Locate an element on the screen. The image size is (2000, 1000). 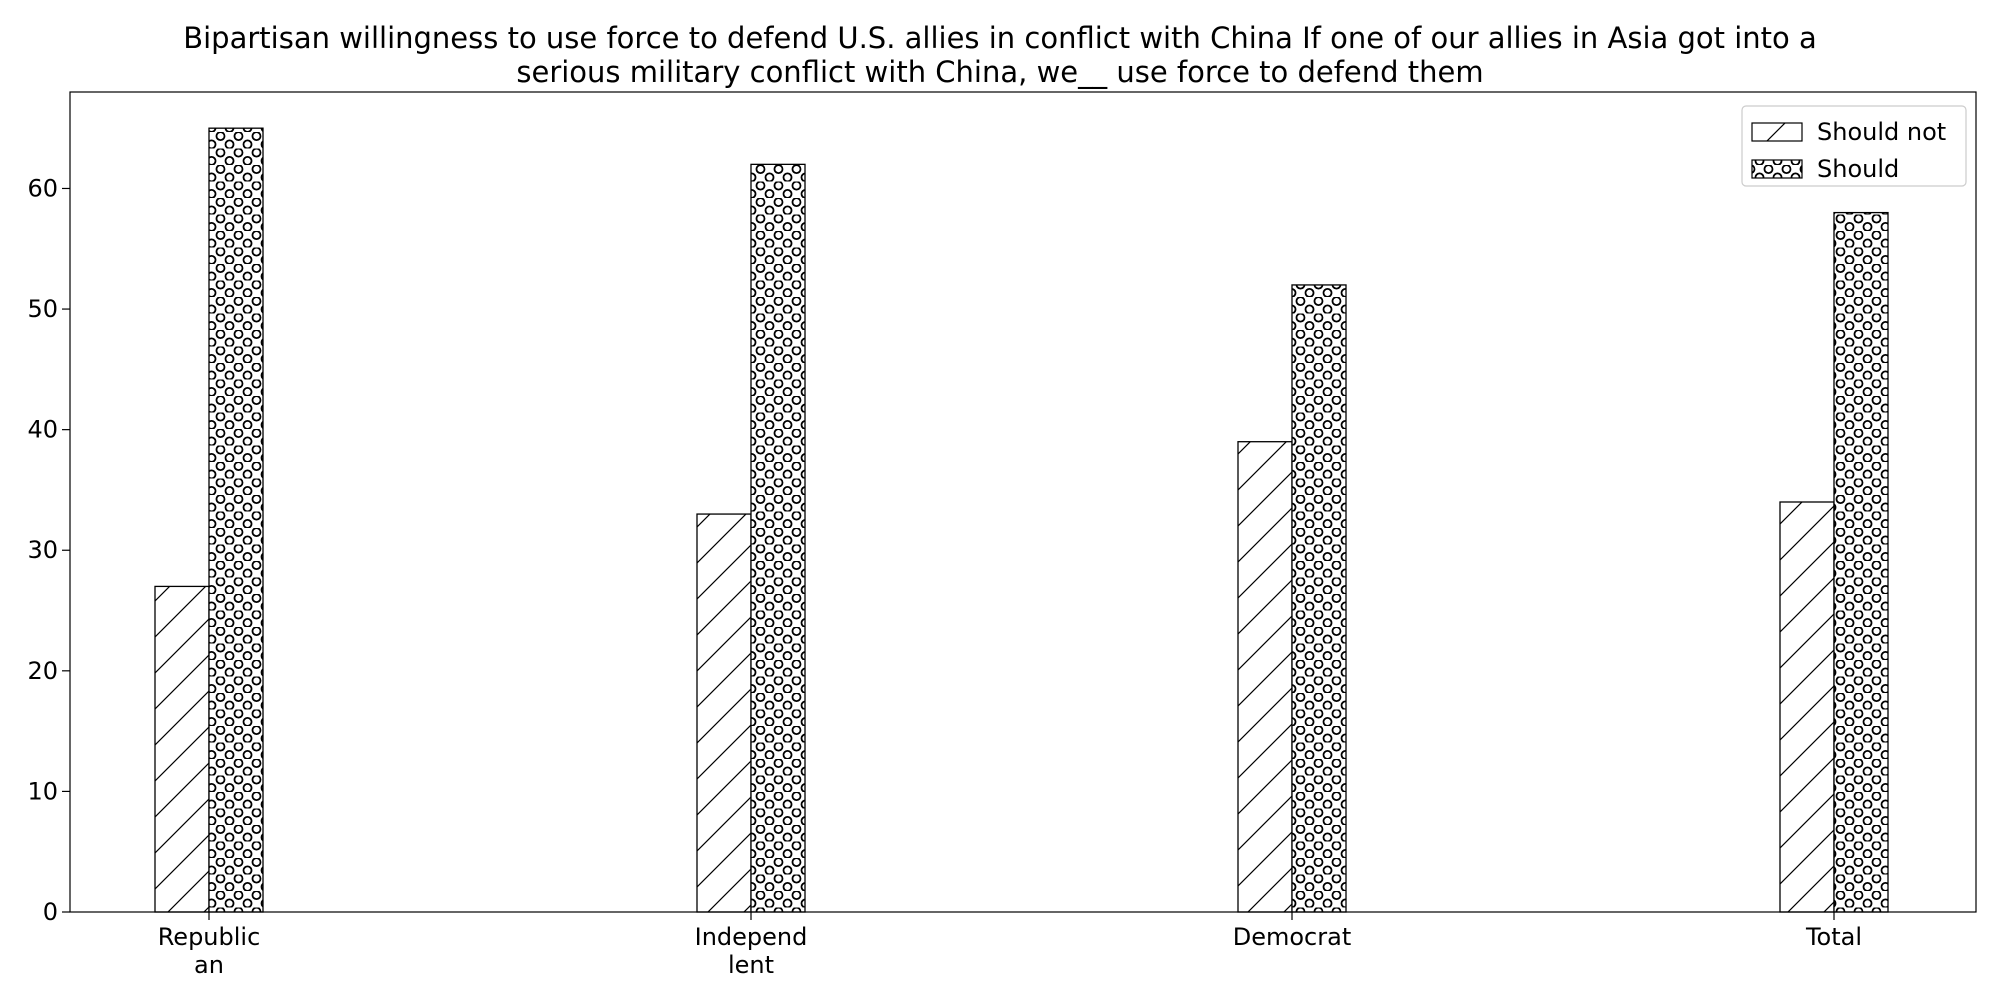
y-tick-label: 20 is located at coordinates (42, 671).